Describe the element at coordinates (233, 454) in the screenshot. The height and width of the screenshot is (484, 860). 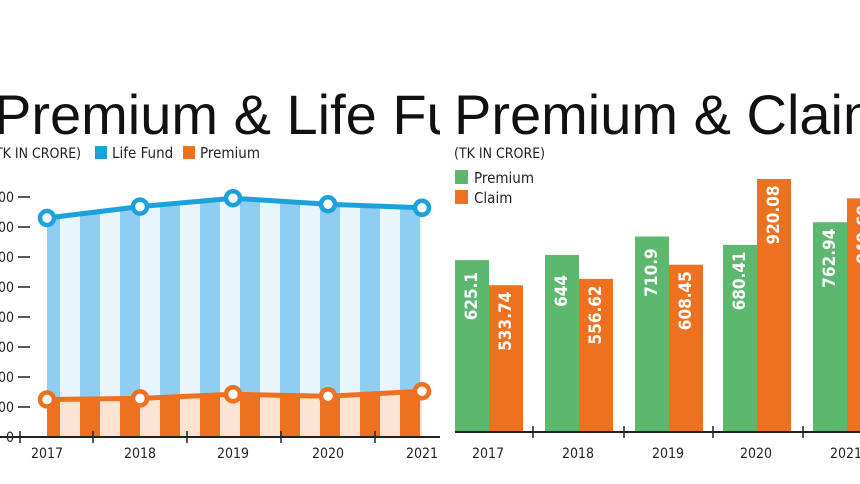
I see `left-x-tick-label: 2019` at that location.